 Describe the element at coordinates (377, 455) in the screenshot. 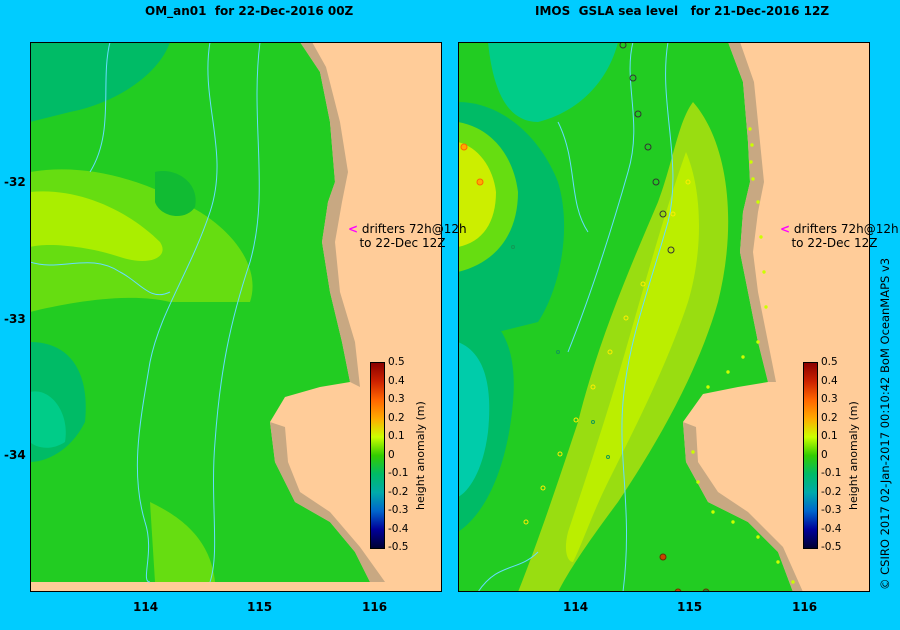

I see `left-colorbar` at that location.